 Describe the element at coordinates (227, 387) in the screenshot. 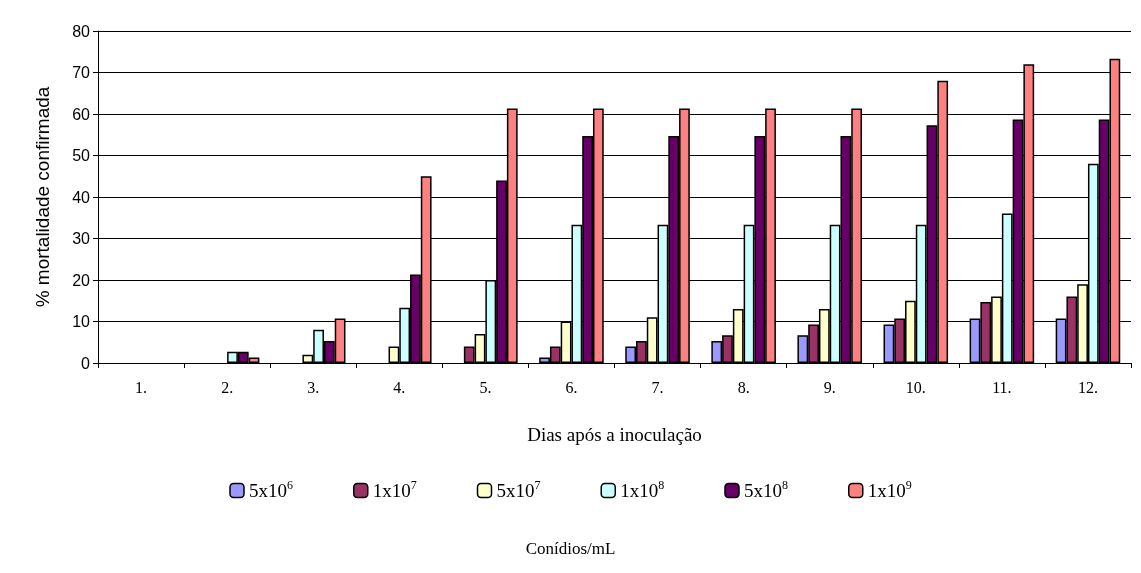

I see `x-tick-label: 2.` at that location.